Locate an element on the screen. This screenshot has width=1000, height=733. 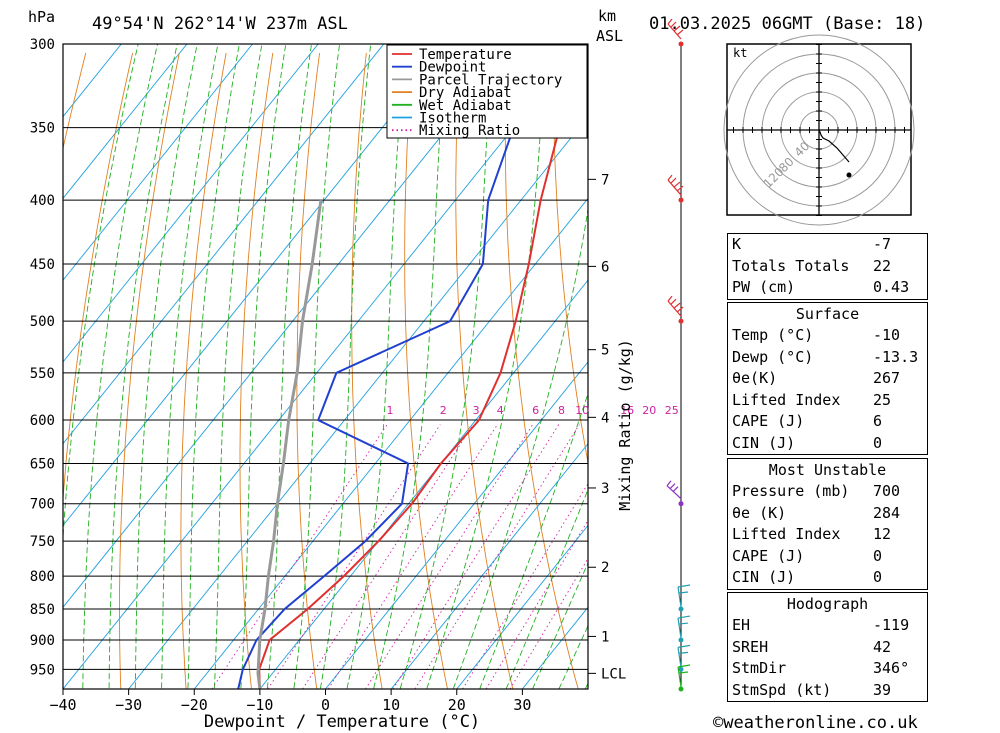
parcel-trajectory-line is located at coordinates (289, 444).